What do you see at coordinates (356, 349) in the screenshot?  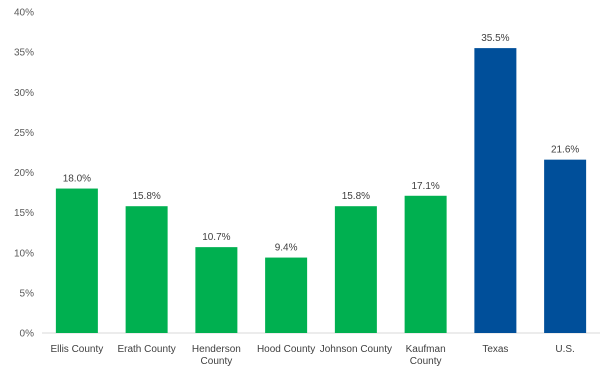 I see `x-tick-label: Johnson County` at bounding box center [356, 349].